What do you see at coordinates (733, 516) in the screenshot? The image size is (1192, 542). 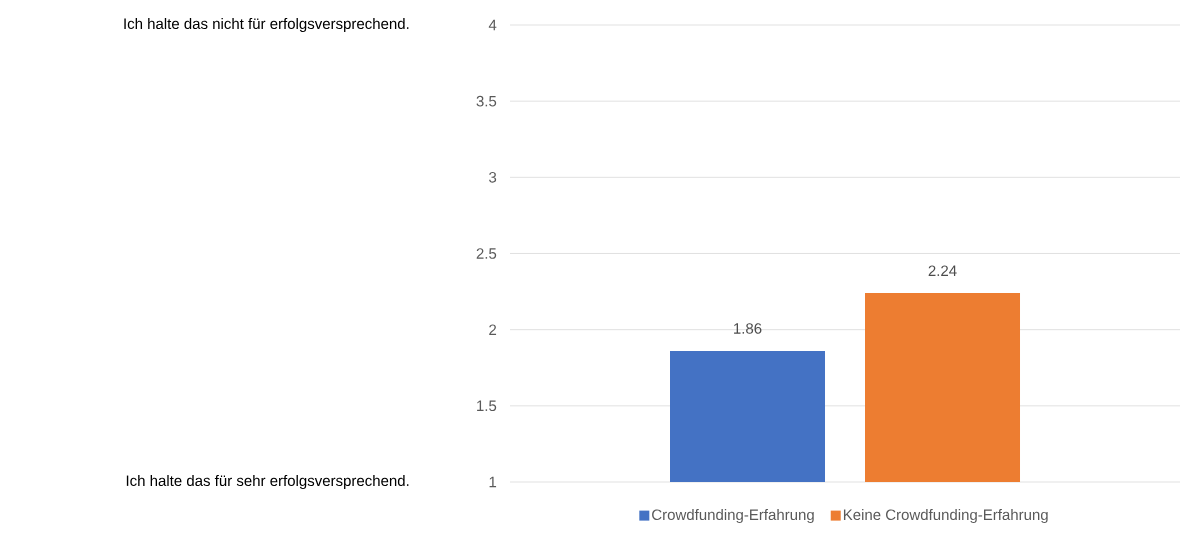 I see `legend-label: Crowdfunding-Erfahrung` at bounding box center [733, 516].